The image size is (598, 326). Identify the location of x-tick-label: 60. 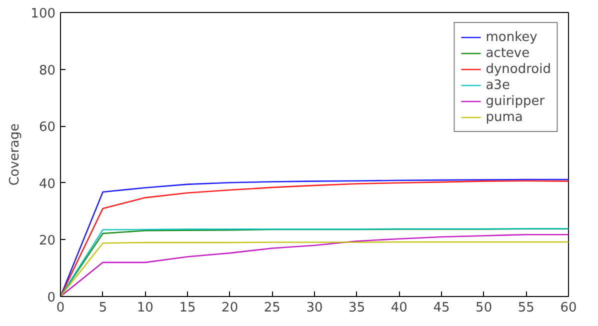
(568, 308).